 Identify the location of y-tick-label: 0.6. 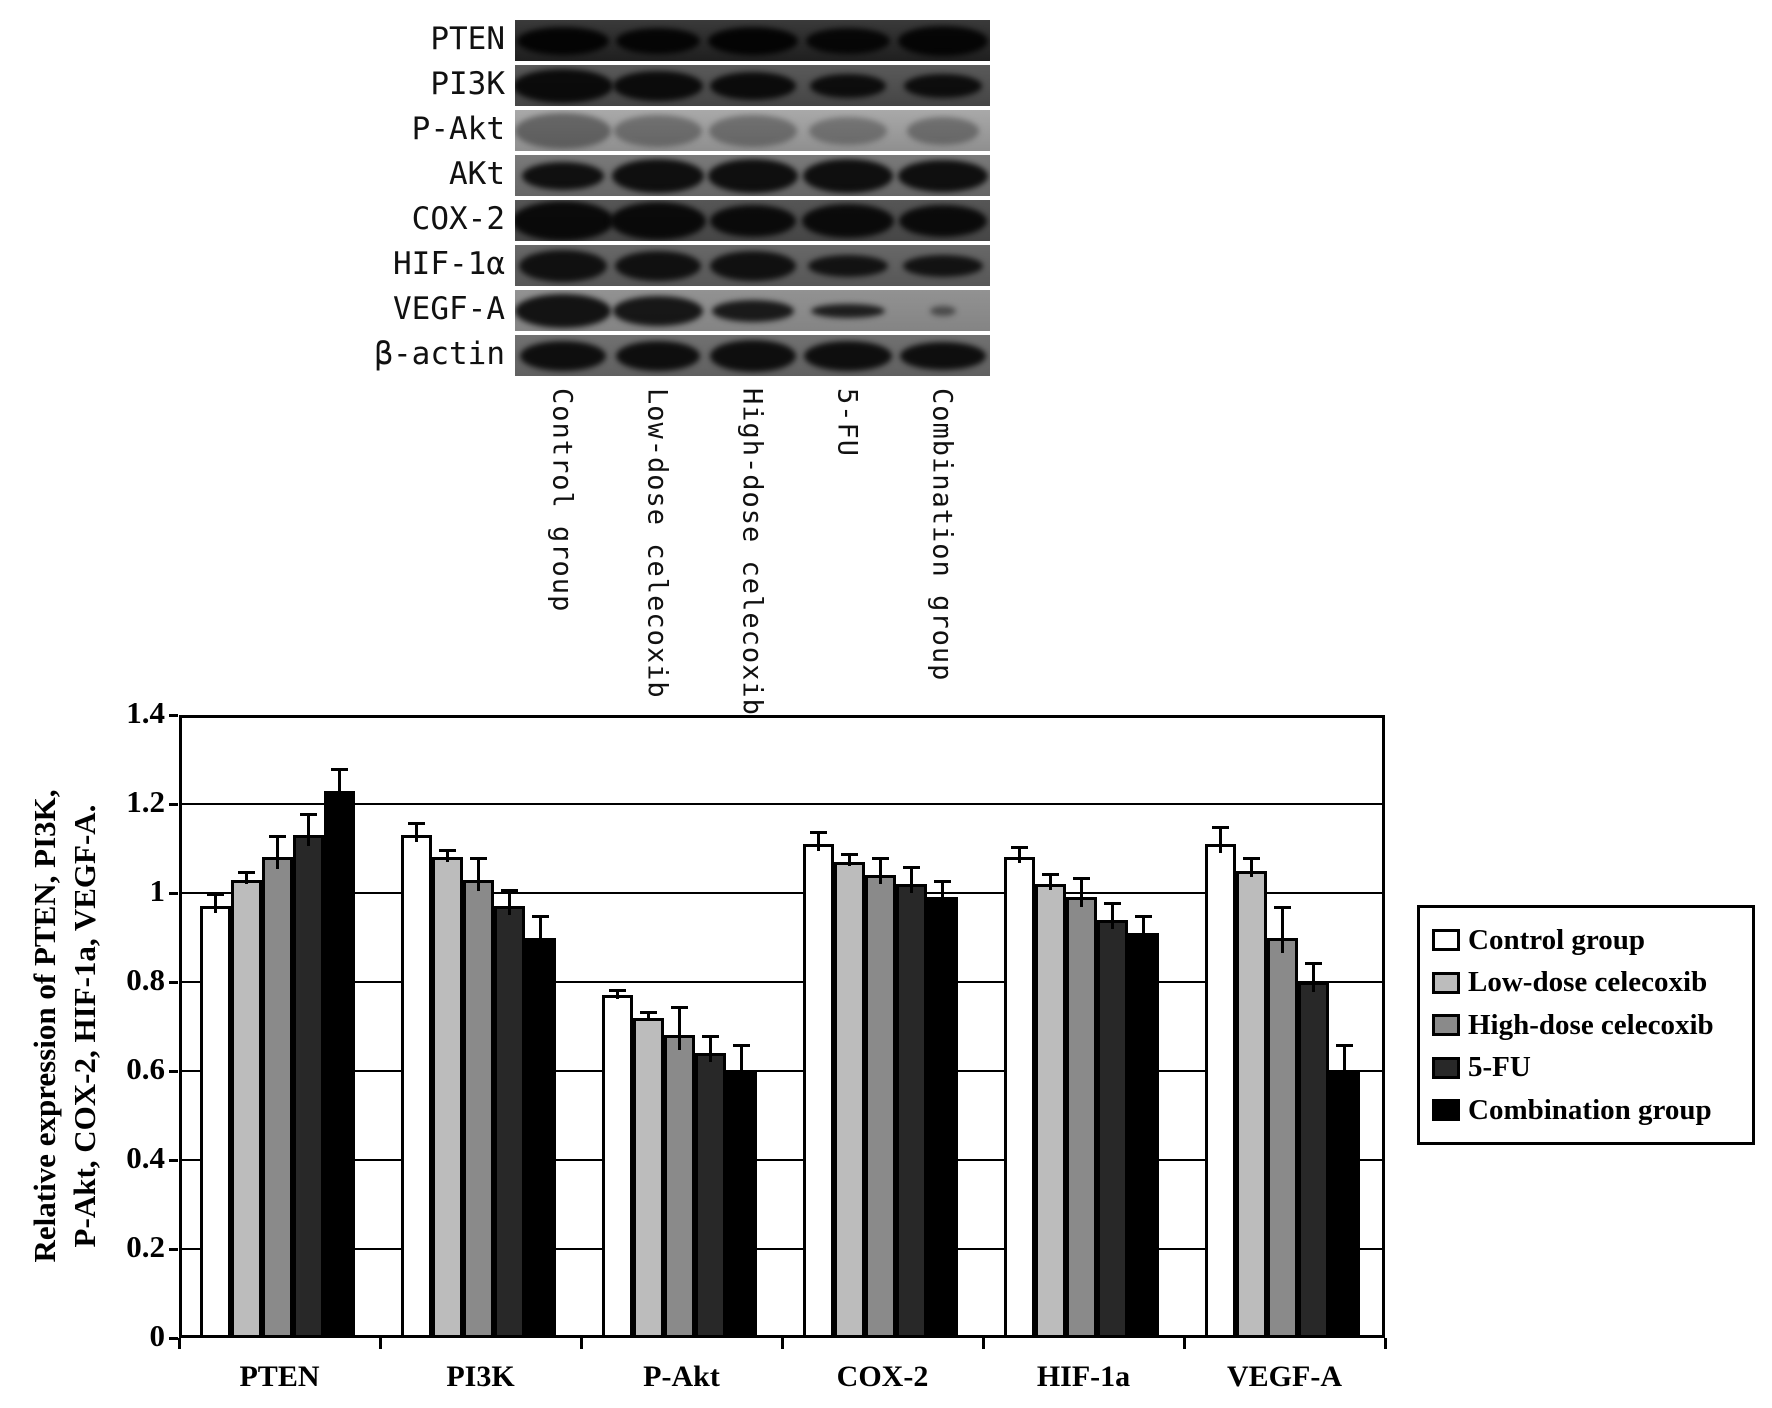
(145, 1068).